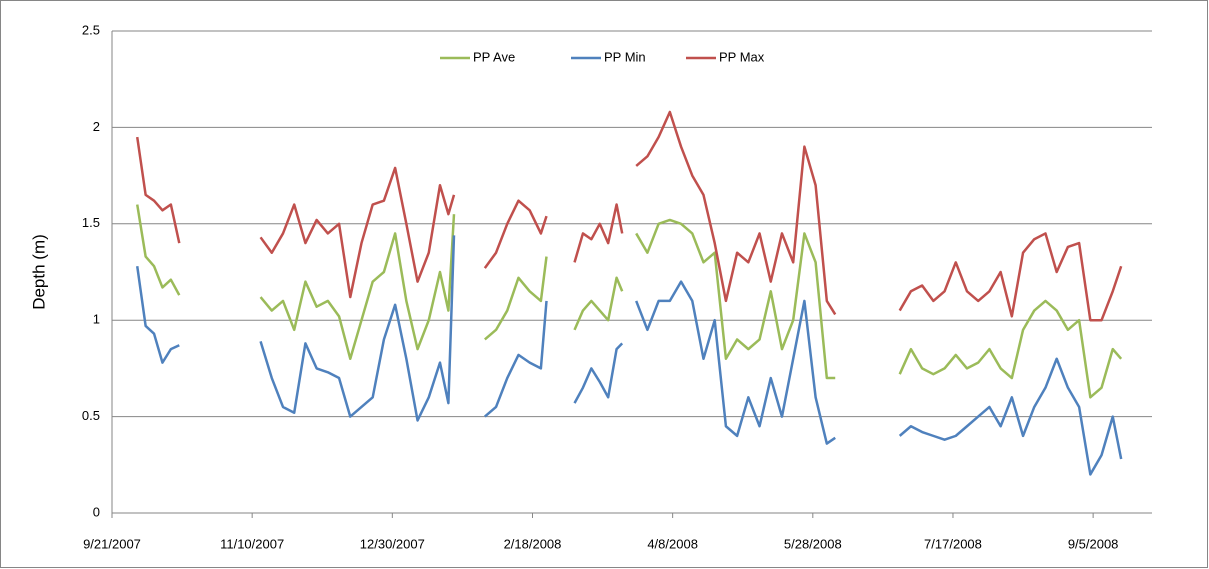 This screenshot has width=1209, height=569. I want to click on y-tick-label: 2.5, so click(91, 29).